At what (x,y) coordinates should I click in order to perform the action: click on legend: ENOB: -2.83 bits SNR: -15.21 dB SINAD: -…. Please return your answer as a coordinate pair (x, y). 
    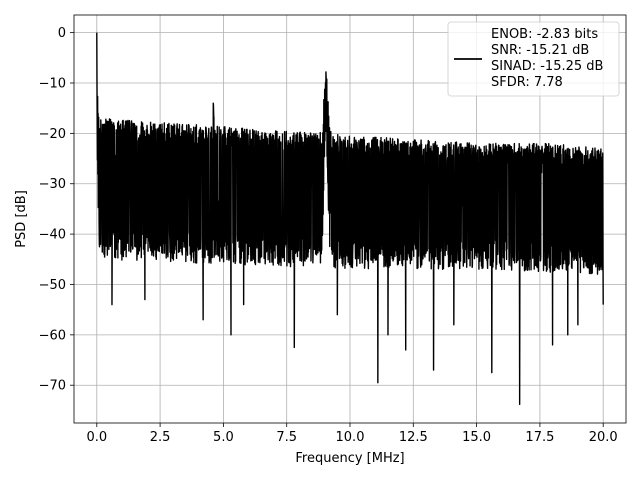
    Looking at the image, I should click on (533, 59).